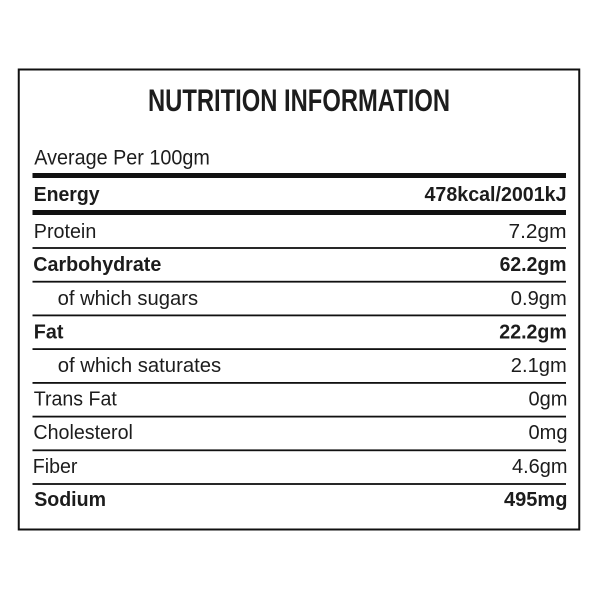 The height and width of the screenshot is (600, 600). What do you see at coordinates (97, 264) in the screenshot?
I see `svg-text: Carbohydrate` at bounding box center [97, 264].